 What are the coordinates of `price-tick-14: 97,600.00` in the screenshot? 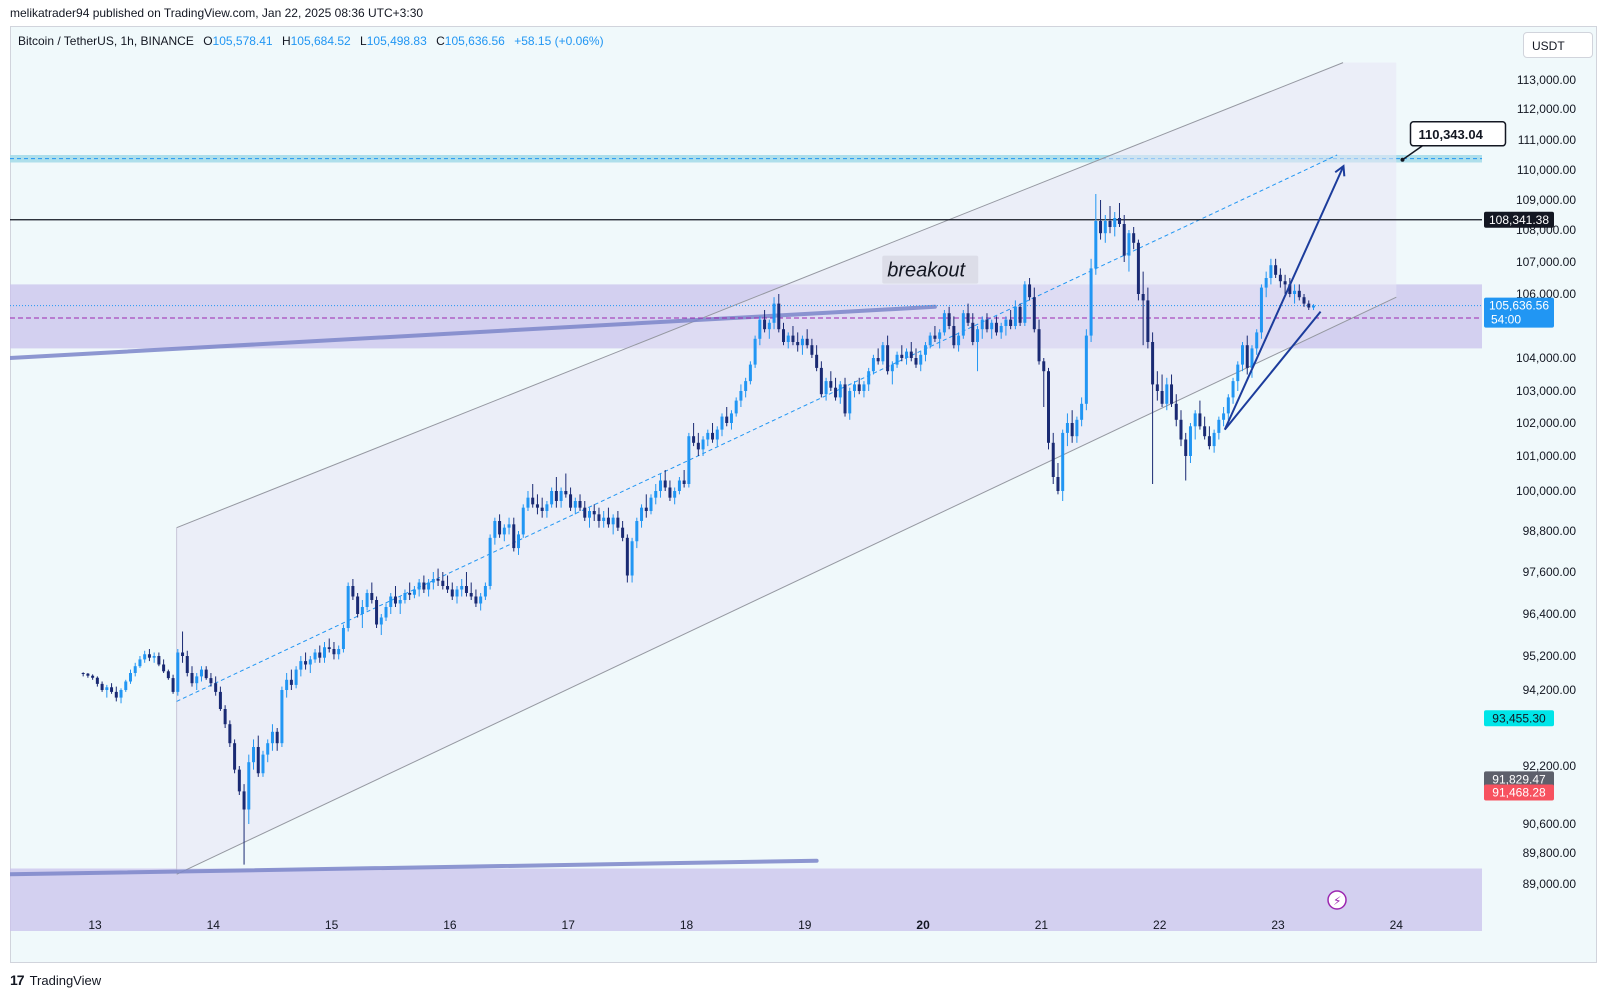 It's located at (1550, 572).